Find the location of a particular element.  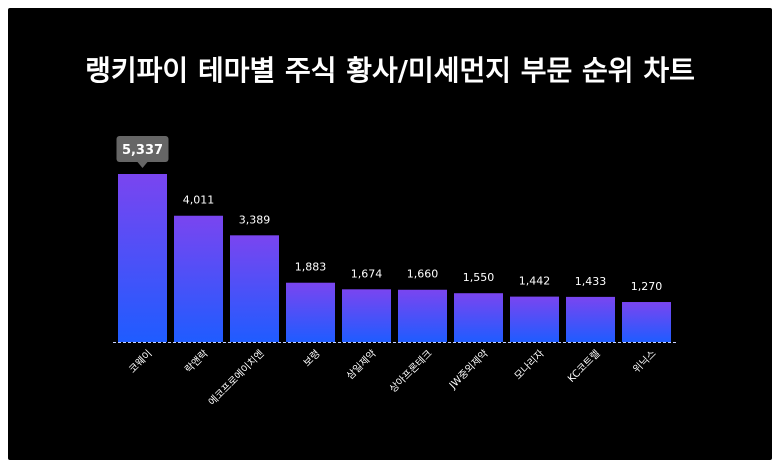

highlight-badge-pointer is located at coordinates (142, 165).